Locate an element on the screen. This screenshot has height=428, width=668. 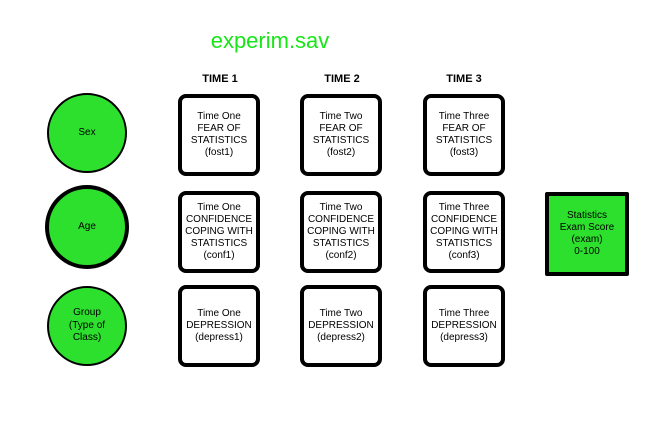
variable-box-exam: Statistics Exam Score (exam) 0-100 is located at coordinates (587, 234).